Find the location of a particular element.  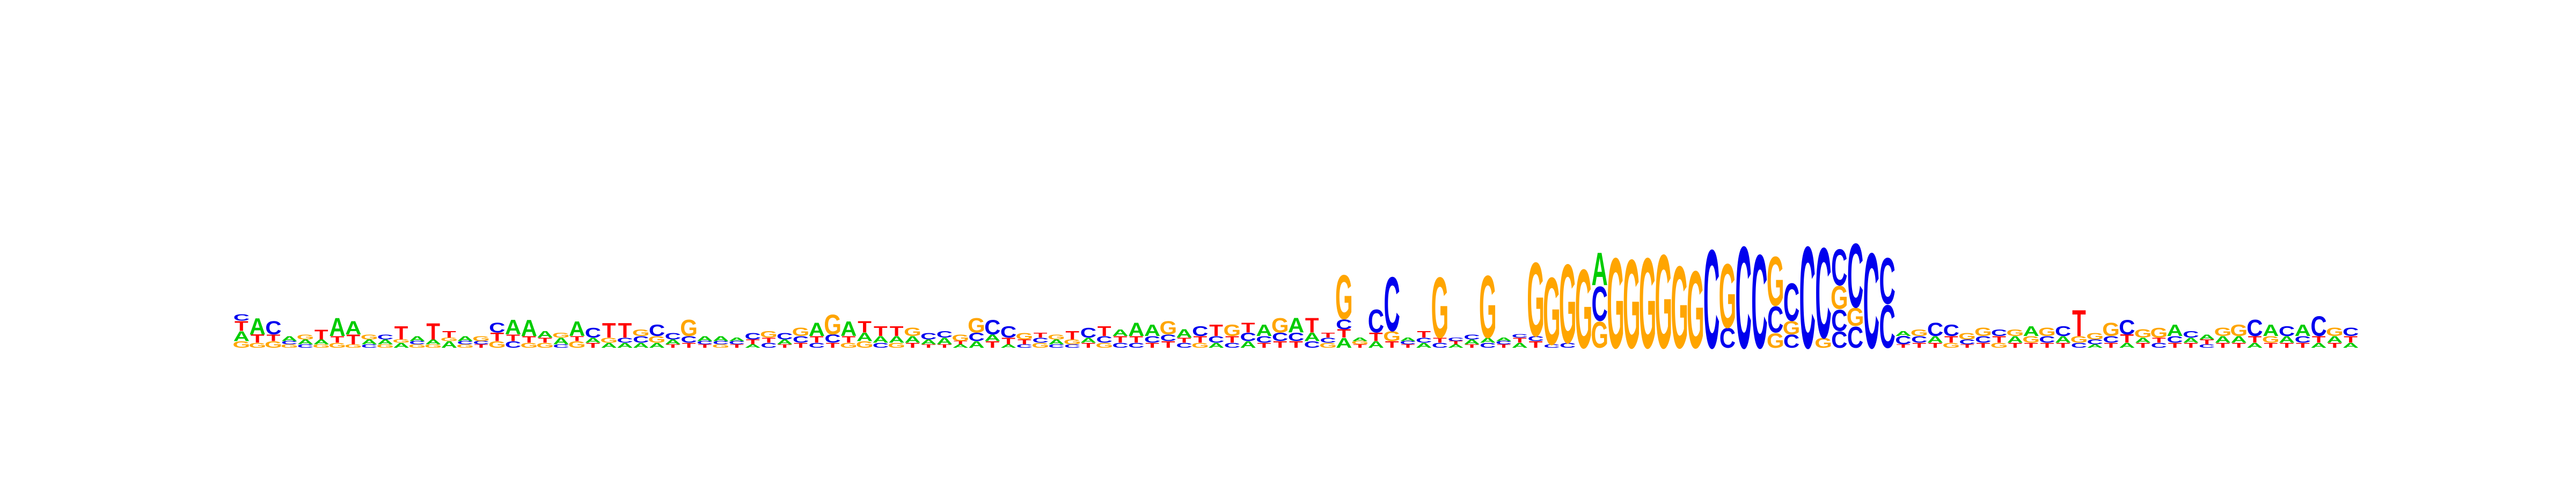

logo-column: CTG is located at coordinates (1232, 335).